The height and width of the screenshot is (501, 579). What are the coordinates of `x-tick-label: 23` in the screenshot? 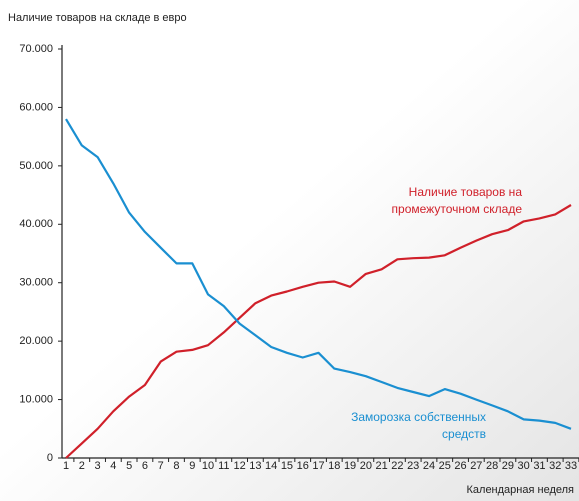 It's located at (413, 466).